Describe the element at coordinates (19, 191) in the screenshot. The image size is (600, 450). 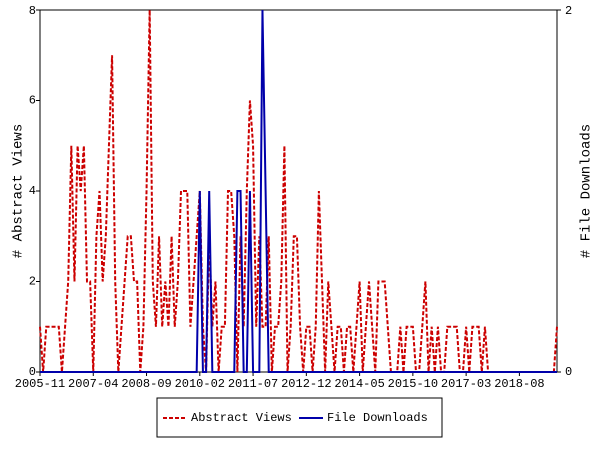
I see `y-axis-label: # Abstract Views` at that location.